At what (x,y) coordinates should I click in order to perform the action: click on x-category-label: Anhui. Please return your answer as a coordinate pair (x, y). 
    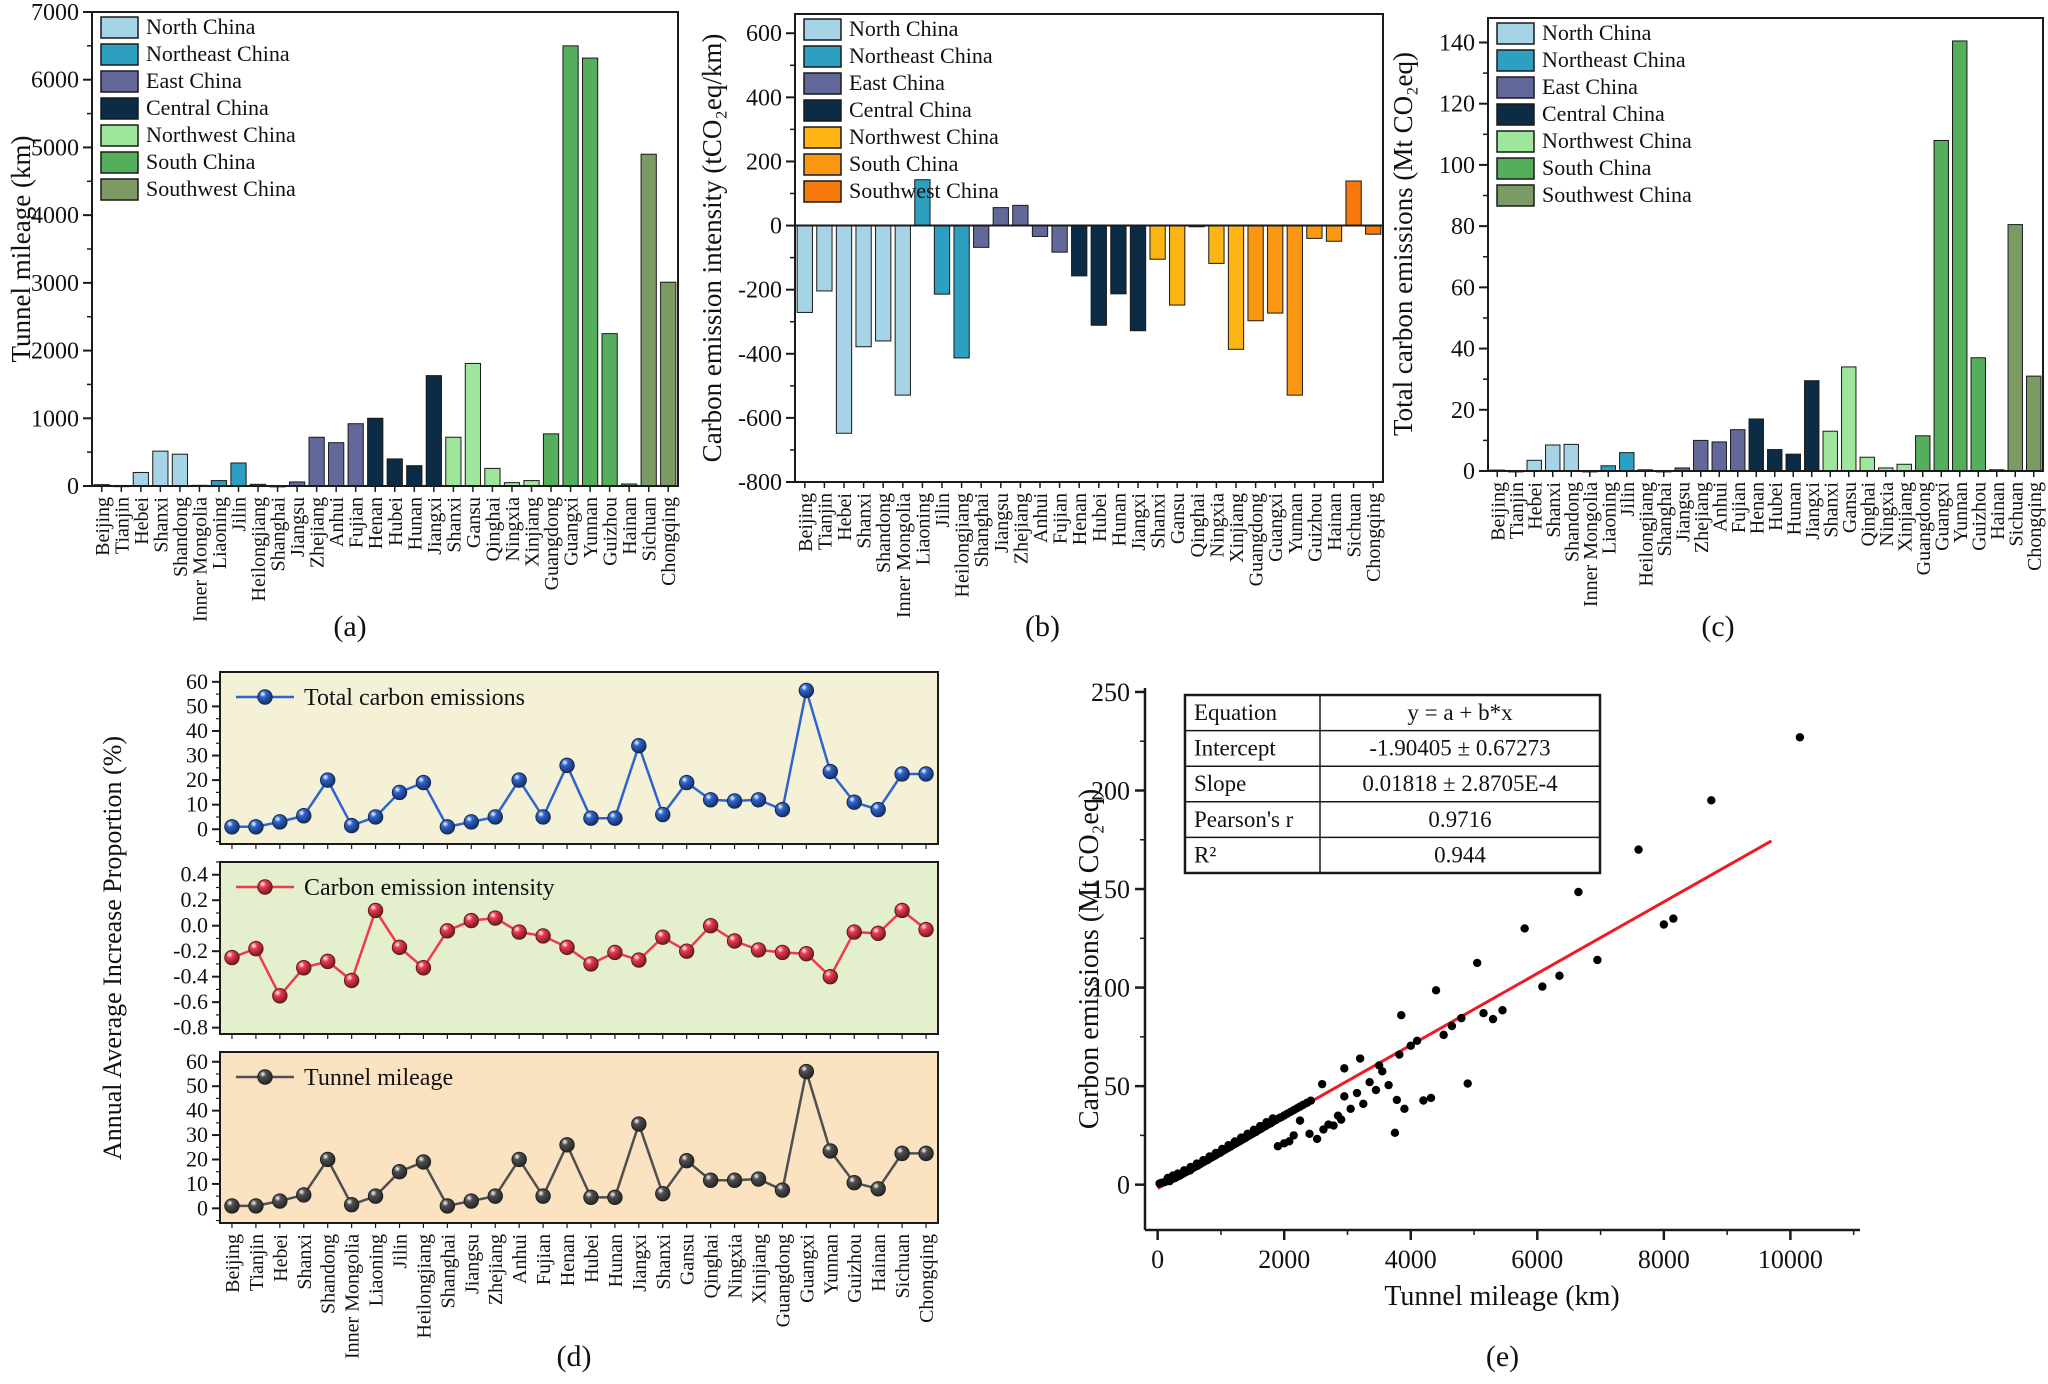
    Looking at the image, I should click on (520, 1259).